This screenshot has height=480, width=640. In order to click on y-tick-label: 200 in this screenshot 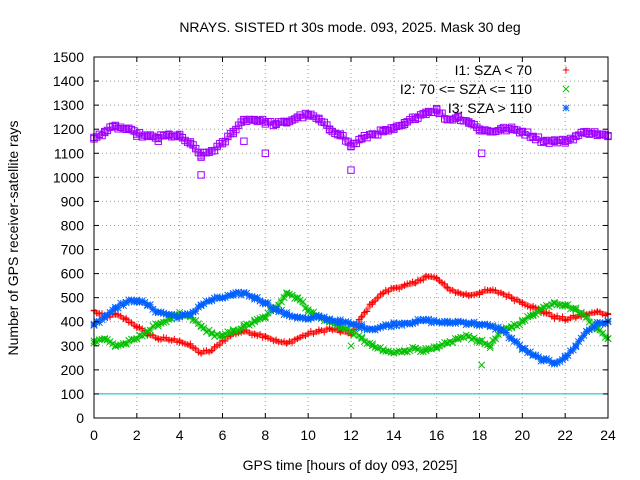, I will do `click(73, 370)`.